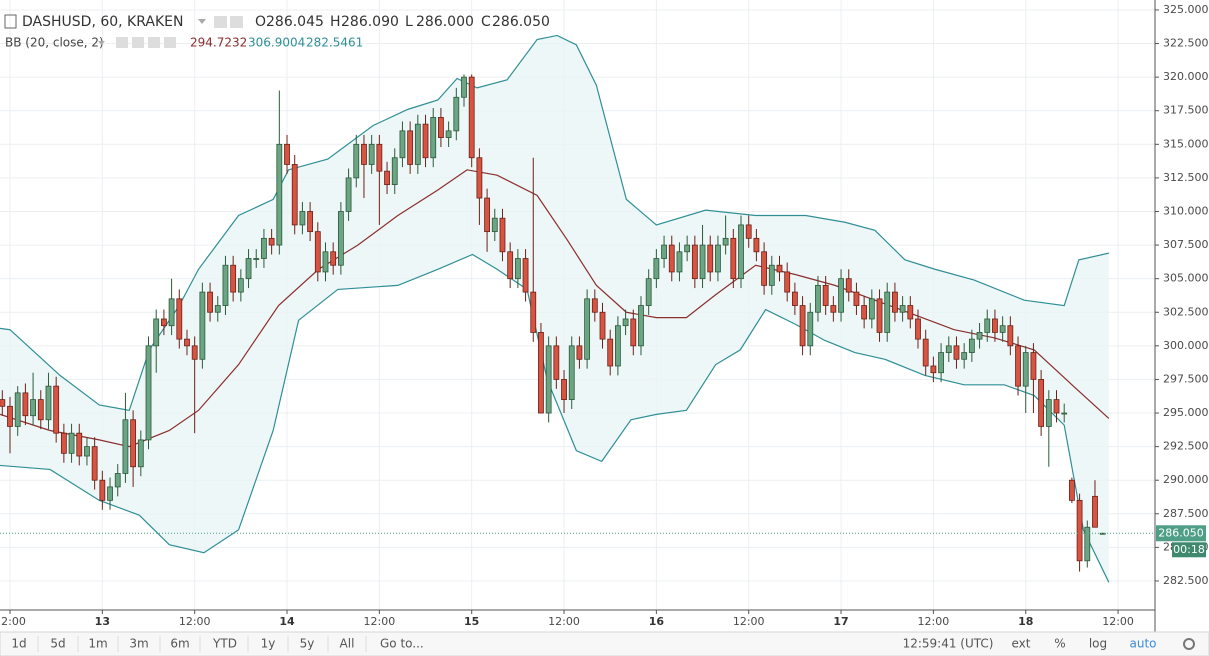  Describe the element at coordinates (10, 21) in the screenshot. I see `collapse-icon` at that location.